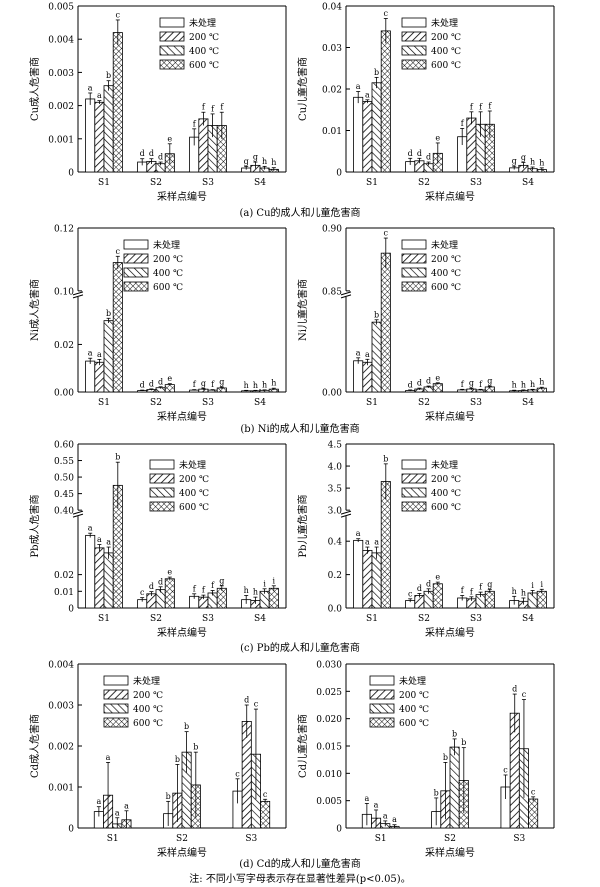 Image resolution: width=600 pixels, height=887 pixels. I want to click on caption-c: (c) Pb的成人和儿童危害商, so click(300, 647).